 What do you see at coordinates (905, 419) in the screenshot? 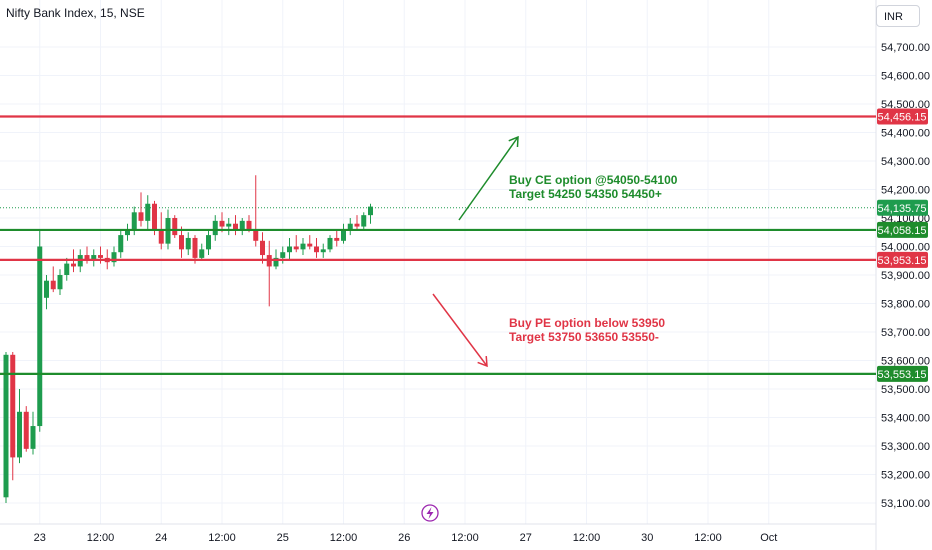
I see `y-tick-label: 53,400.00` at bounding box center [905, 419].